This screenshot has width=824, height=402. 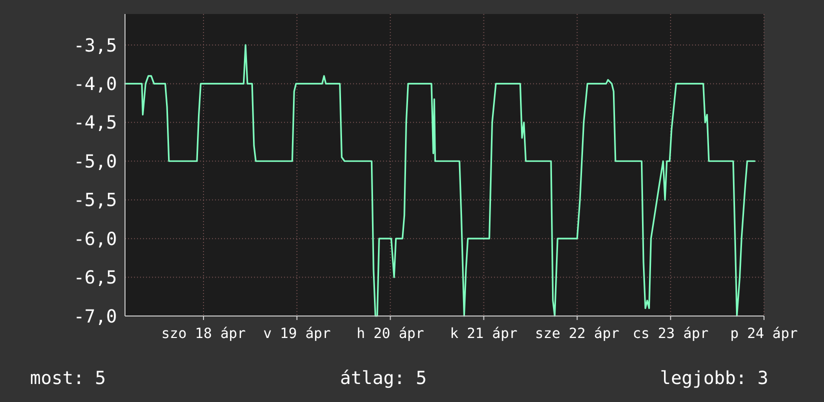 I want to click on x-tick-label: k 21 ápr, so click(x=484, y=334).